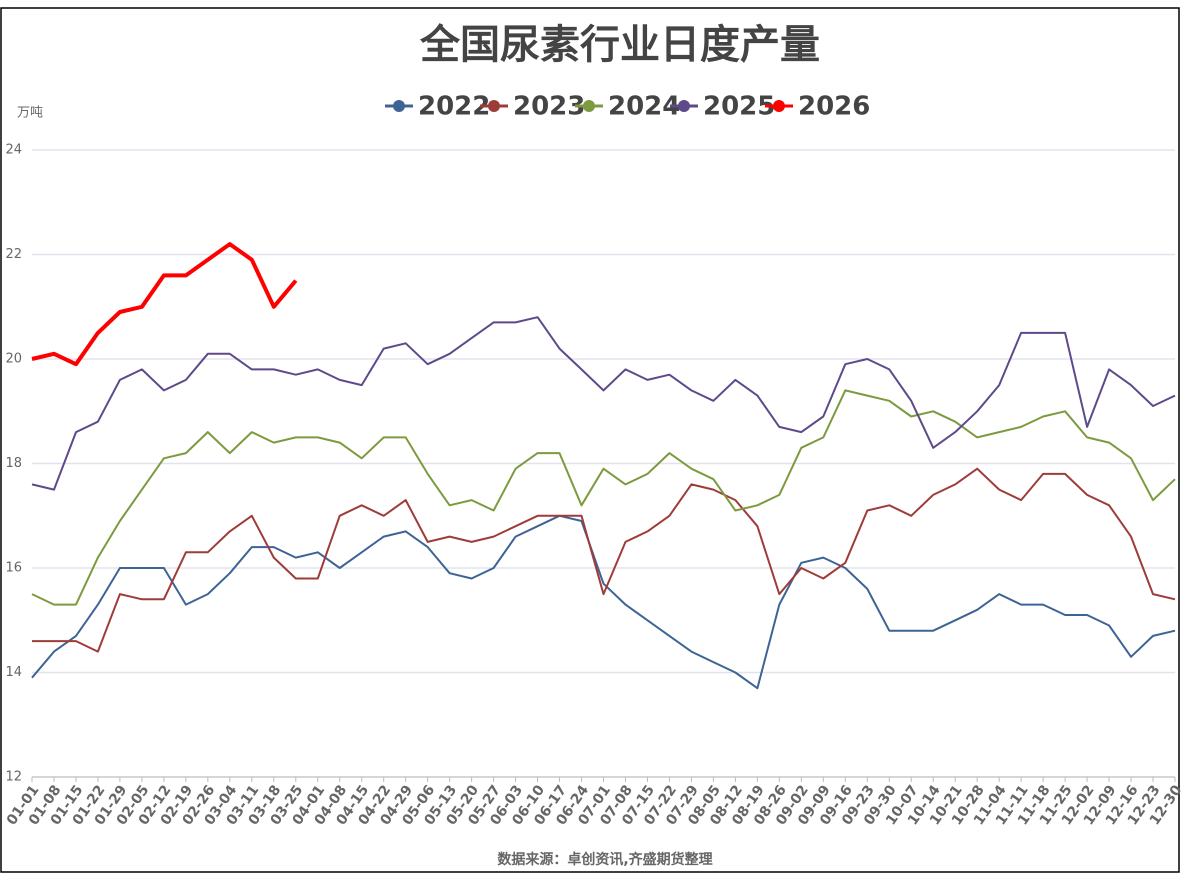  I want to click on y-tick-label: 18, so click(13, 463).